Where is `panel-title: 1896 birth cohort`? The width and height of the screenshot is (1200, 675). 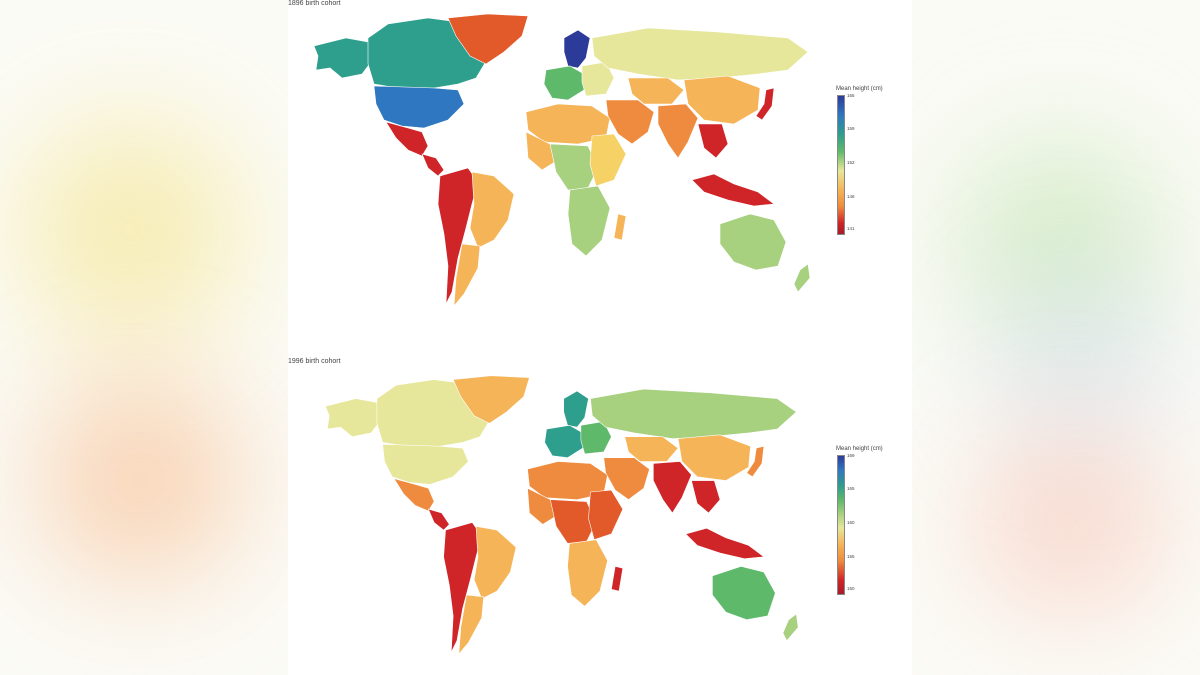 panel-title: 1896 birth cohort is located at coordinates (314, 3).